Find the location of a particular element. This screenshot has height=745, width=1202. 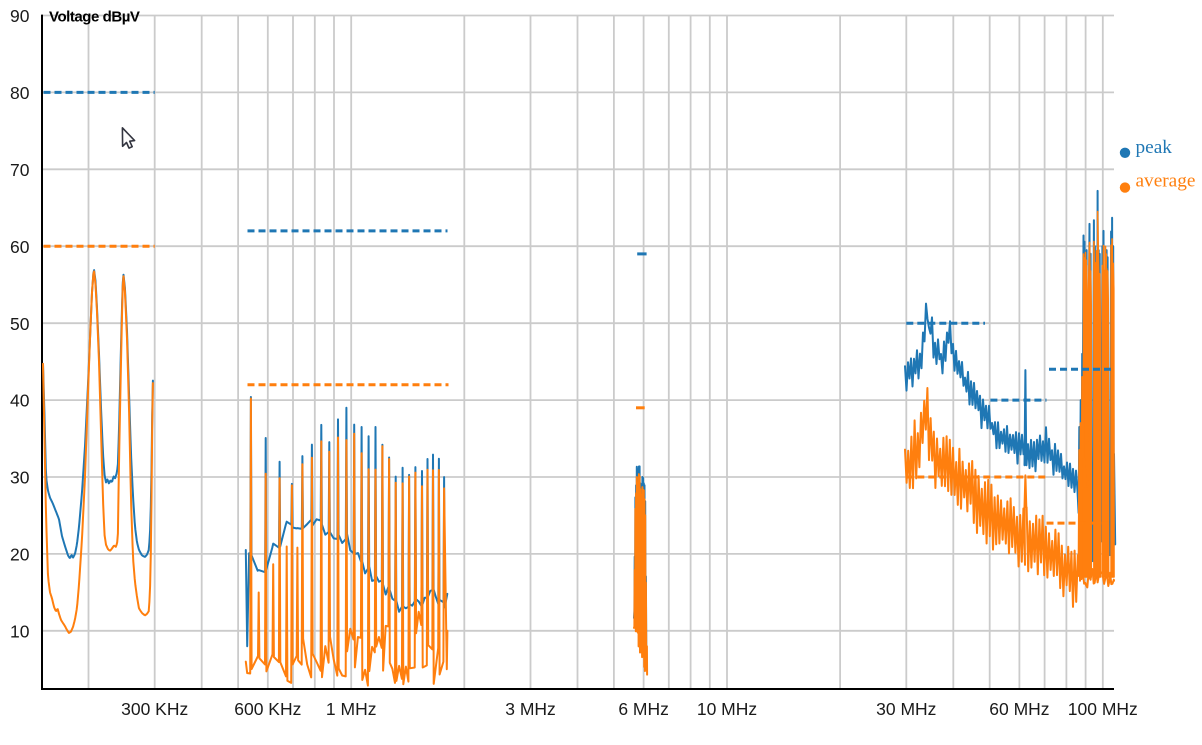

svg-text: 6 MHz is located at coordinates (643, 709).